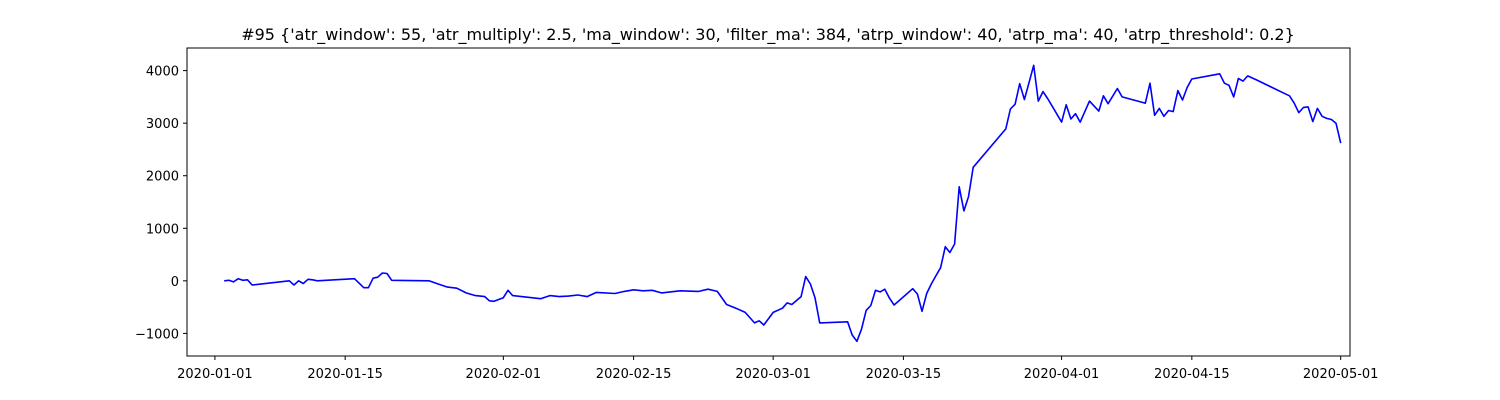 The image size is (1500, 400). Describe the element at coordinates (634, 374) in the screenshot. I see `x-tick-label: 2020-02-15` at that location.